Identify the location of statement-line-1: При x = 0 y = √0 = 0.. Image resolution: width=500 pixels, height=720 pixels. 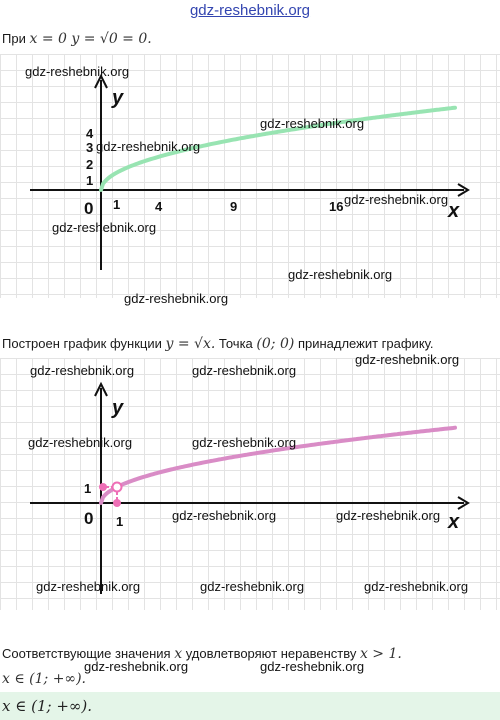
(77, 39).